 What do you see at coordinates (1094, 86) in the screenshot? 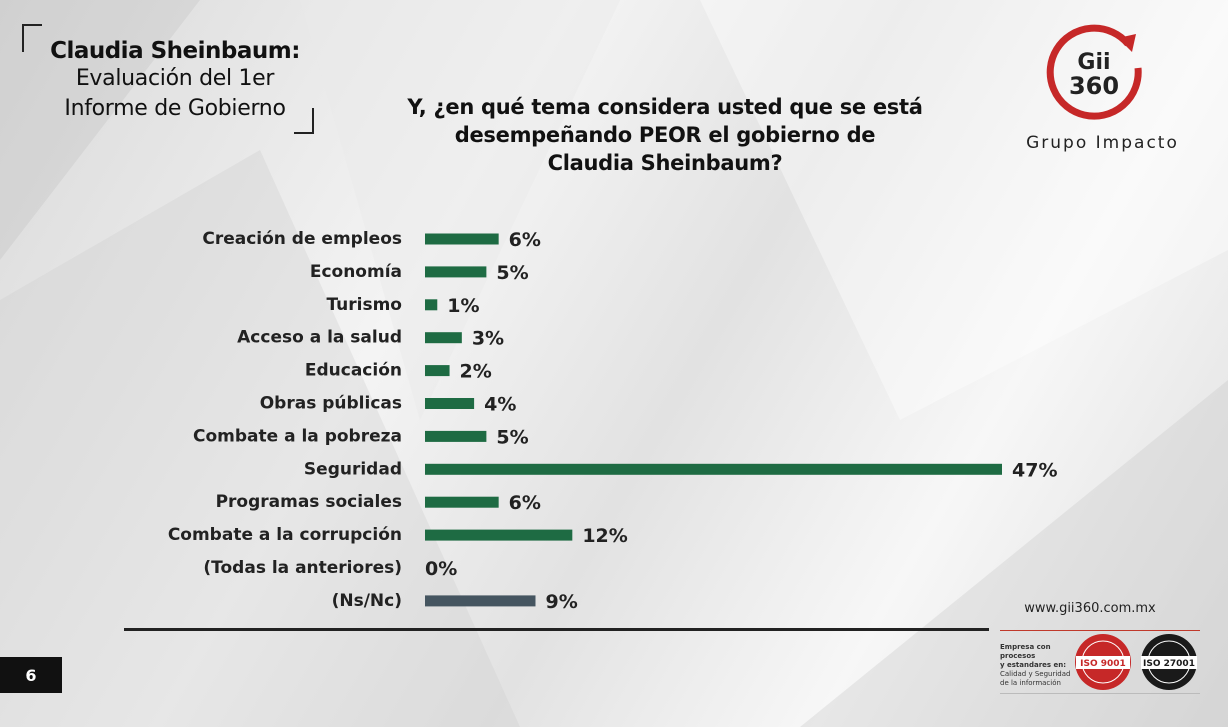
I see `logo-text-bottom: 360` at bounding box center [1094, 86].